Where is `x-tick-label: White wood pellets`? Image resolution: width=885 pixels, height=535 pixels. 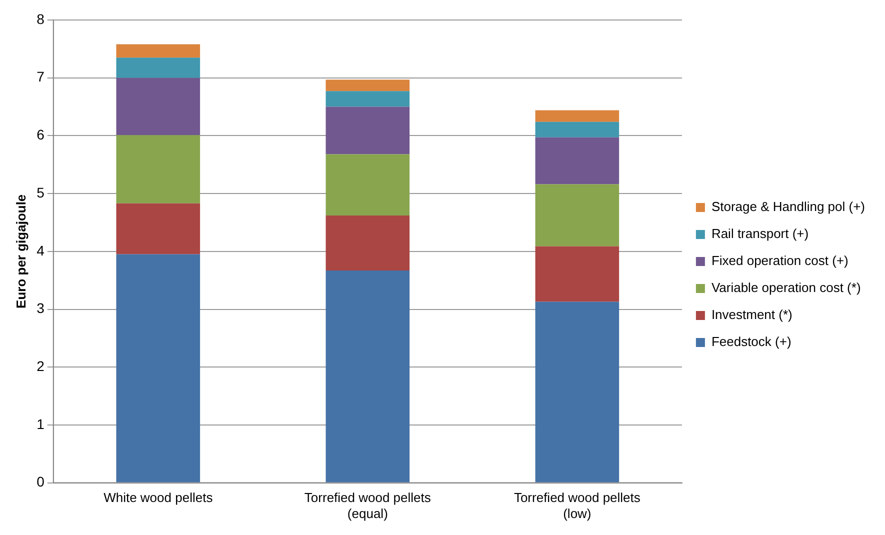 x-tick-label: White wood pellets is located at coordinates (159, 498).